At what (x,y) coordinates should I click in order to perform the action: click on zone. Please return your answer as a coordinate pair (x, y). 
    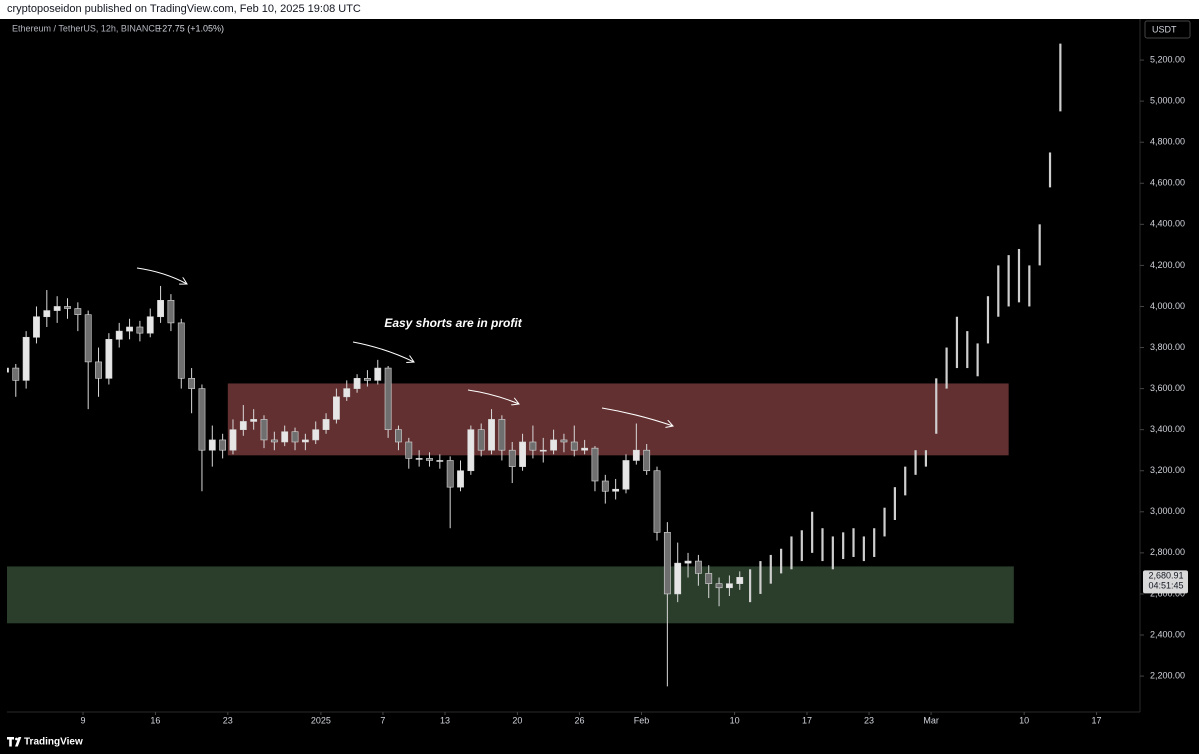
    Looking at the image, I should click on (618, 419).